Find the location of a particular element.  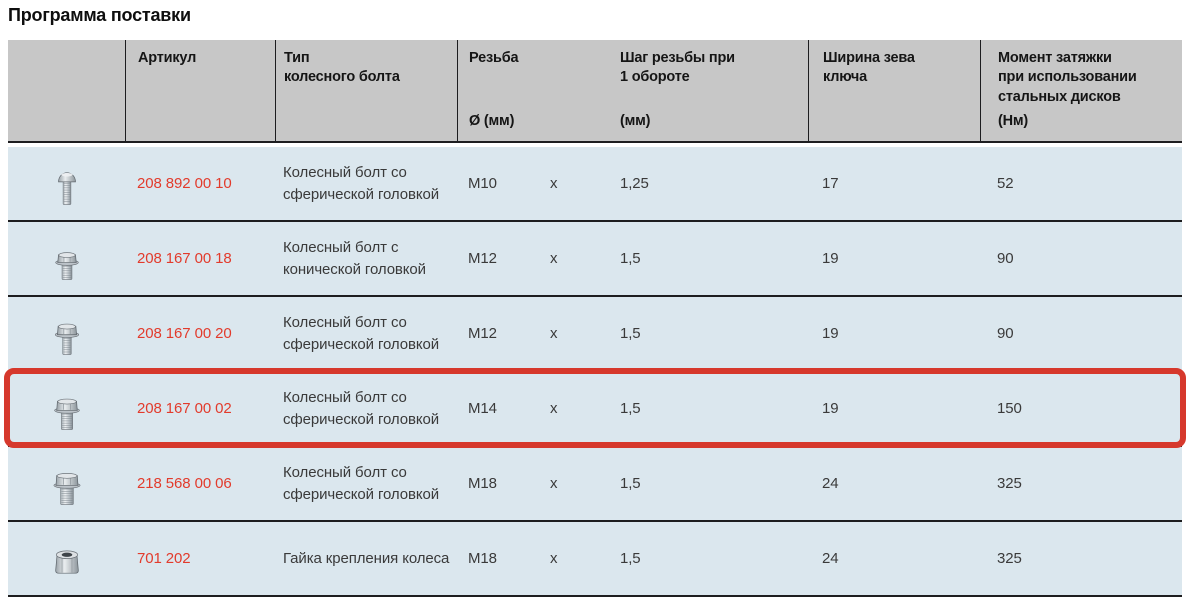

thread-diameter: M14 is located at coordinates (482, 408).